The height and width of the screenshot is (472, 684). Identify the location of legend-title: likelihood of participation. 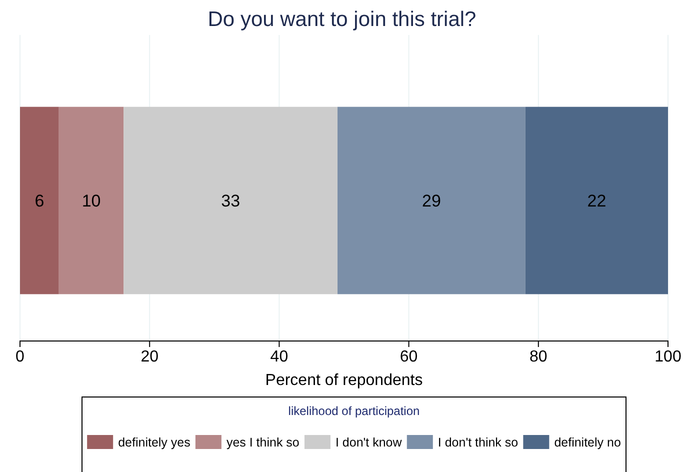
(354, 411).